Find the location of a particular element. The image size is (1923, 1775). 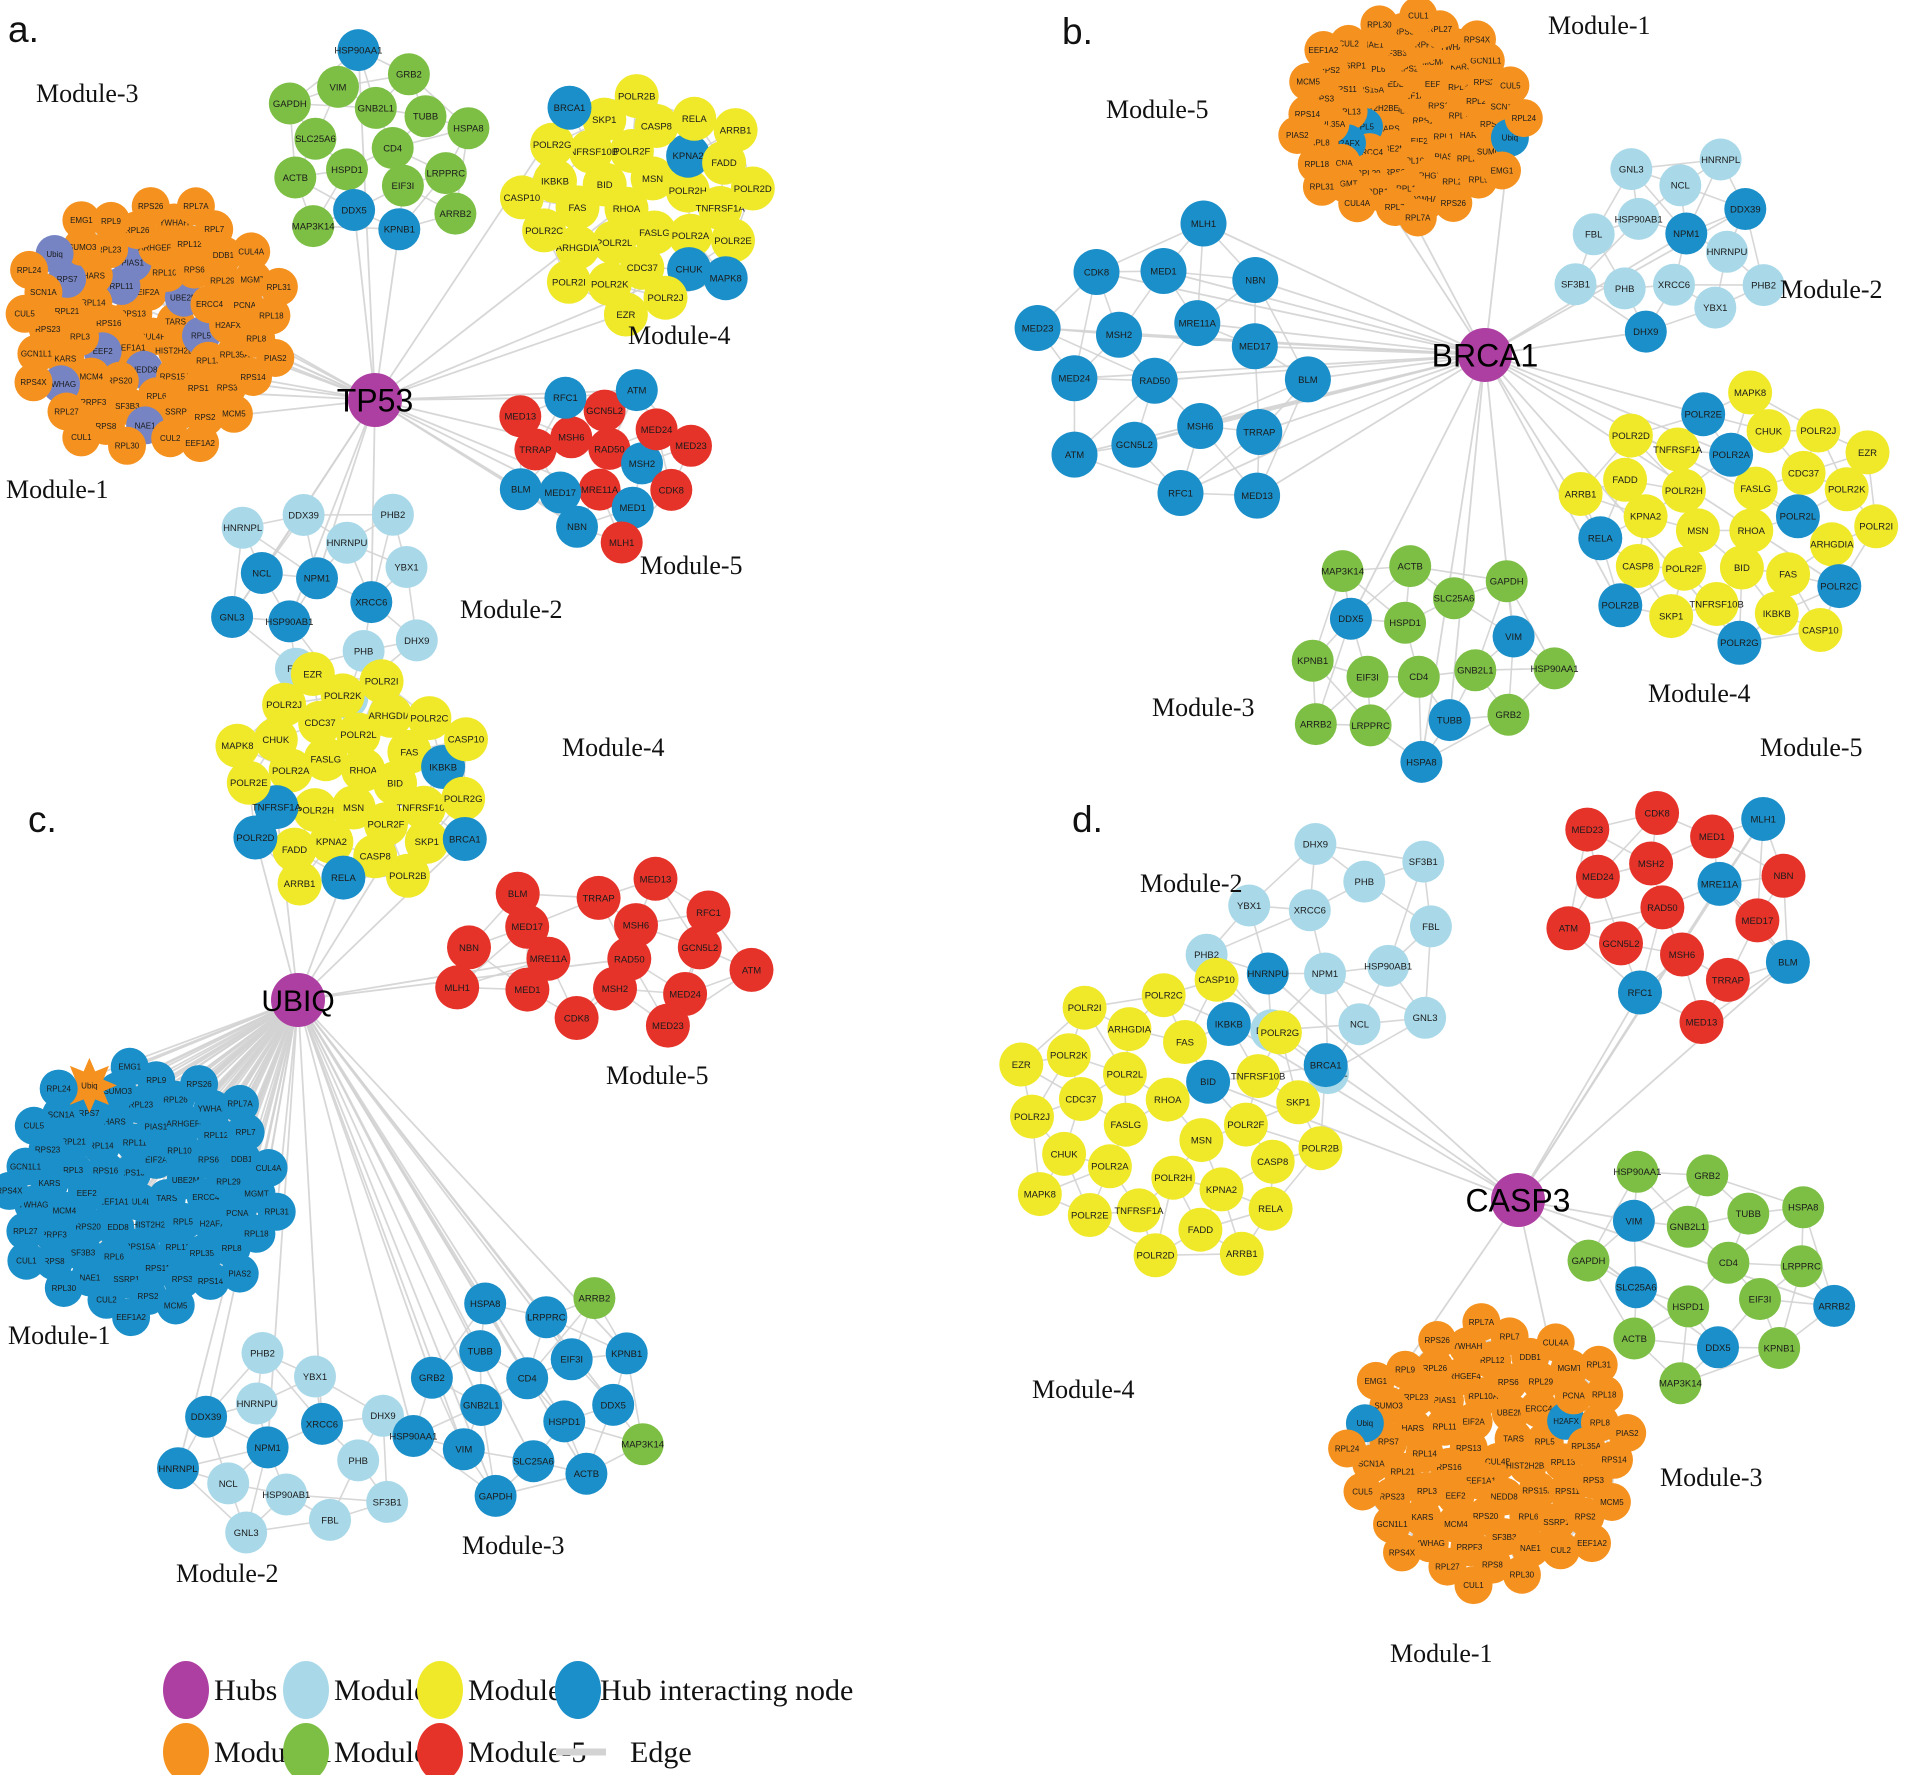

node-POLR2C: POLR2C is located at coordinates (429, 718).